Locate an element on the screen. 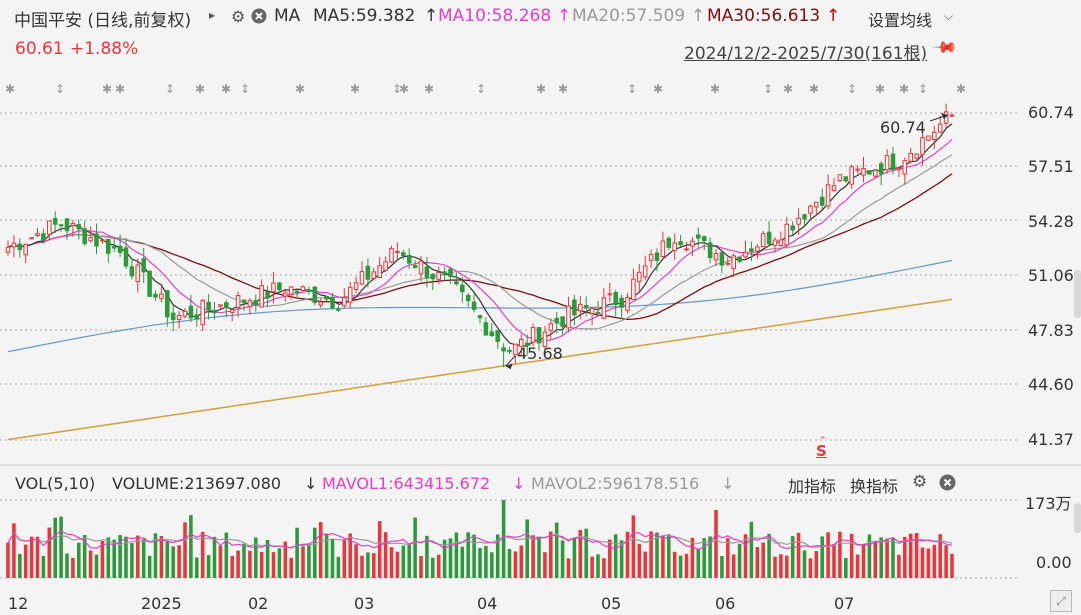 Image resolution: width=1081 pixels, height=615 pixels. ma-settings-button: 设置均线 is located at coordinates (900, 20).